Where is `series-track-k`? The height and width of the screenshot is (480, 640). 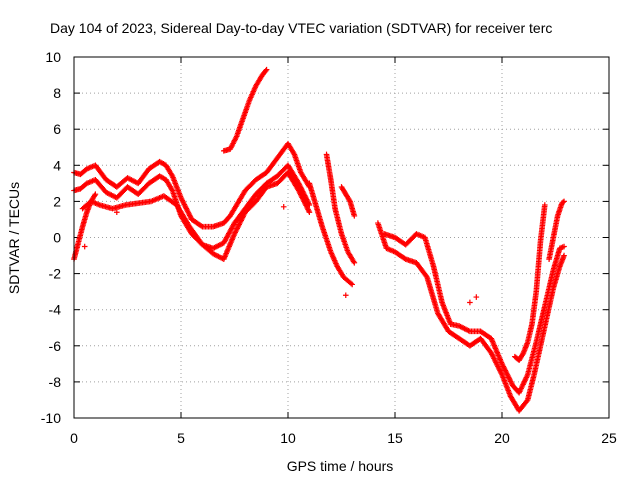 series-track-k is located at coordinates (556, 230).